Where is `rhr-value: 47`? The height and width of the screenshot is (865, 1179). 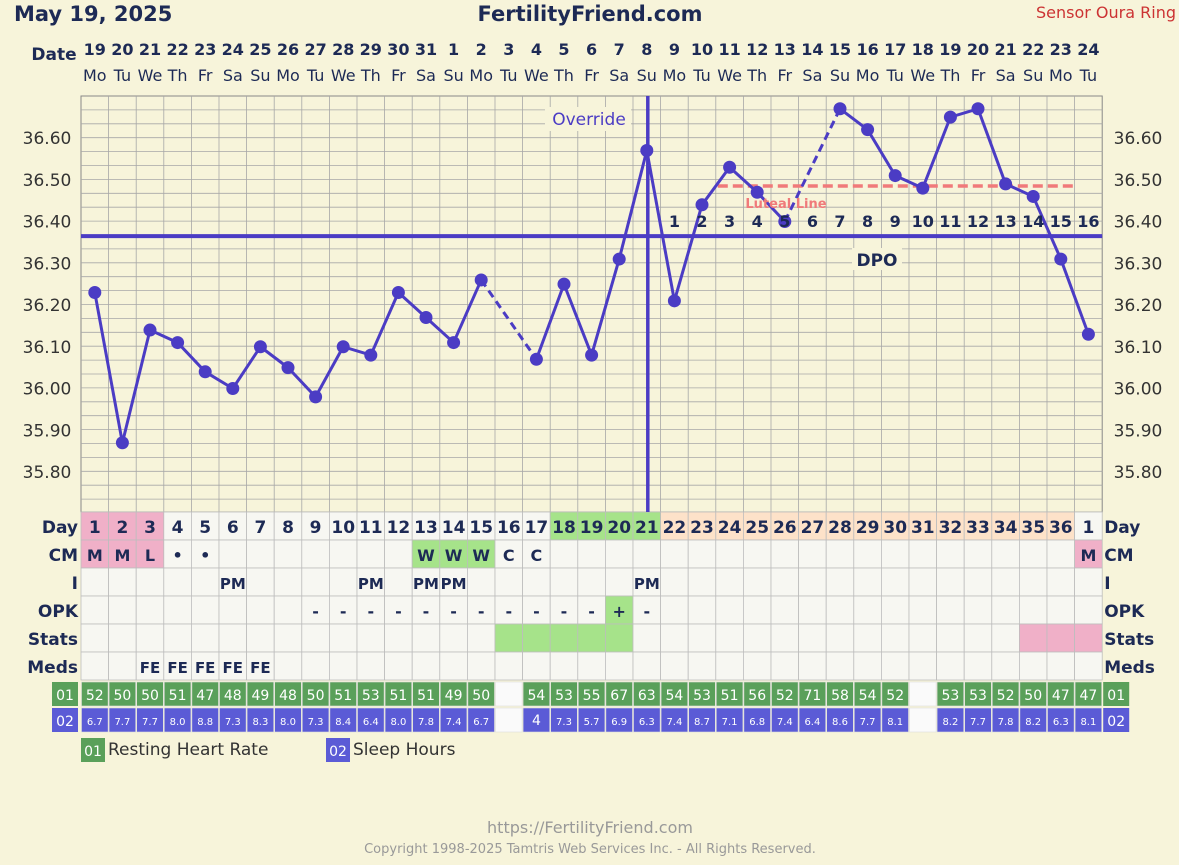
rhr-value: 47 is located at coordinates (1088, 696).